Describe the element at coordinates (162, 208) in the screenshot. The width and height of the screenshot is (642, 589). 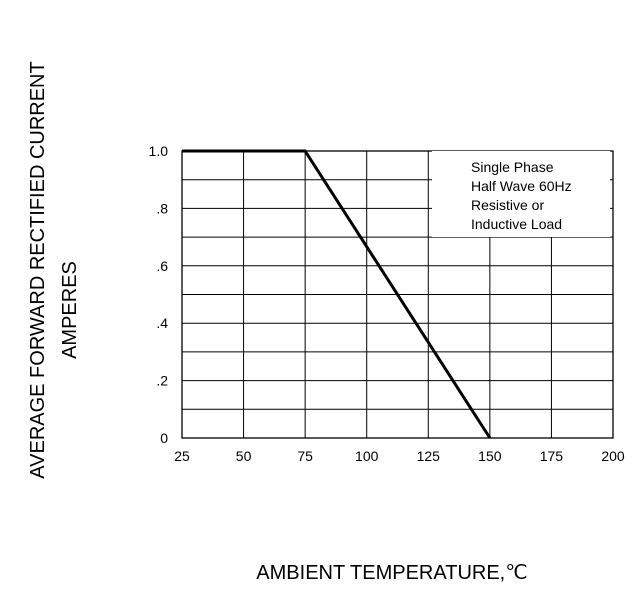
I see `y-tick-label: .8` at that location.